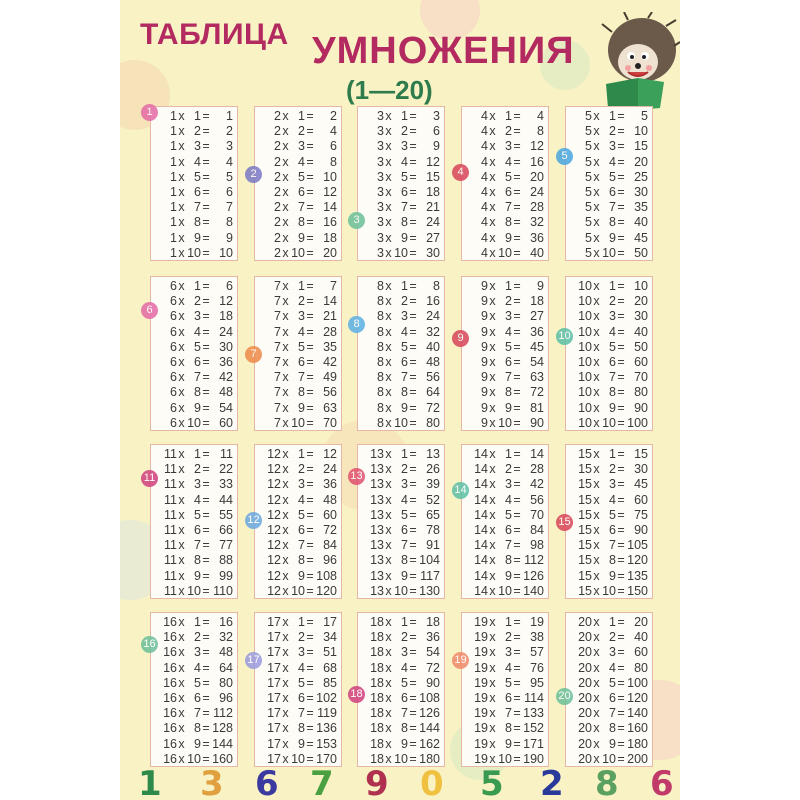 The height and width of the screenshot is (800, 800). I want to click on multiplier: 3, so click(301, 146).